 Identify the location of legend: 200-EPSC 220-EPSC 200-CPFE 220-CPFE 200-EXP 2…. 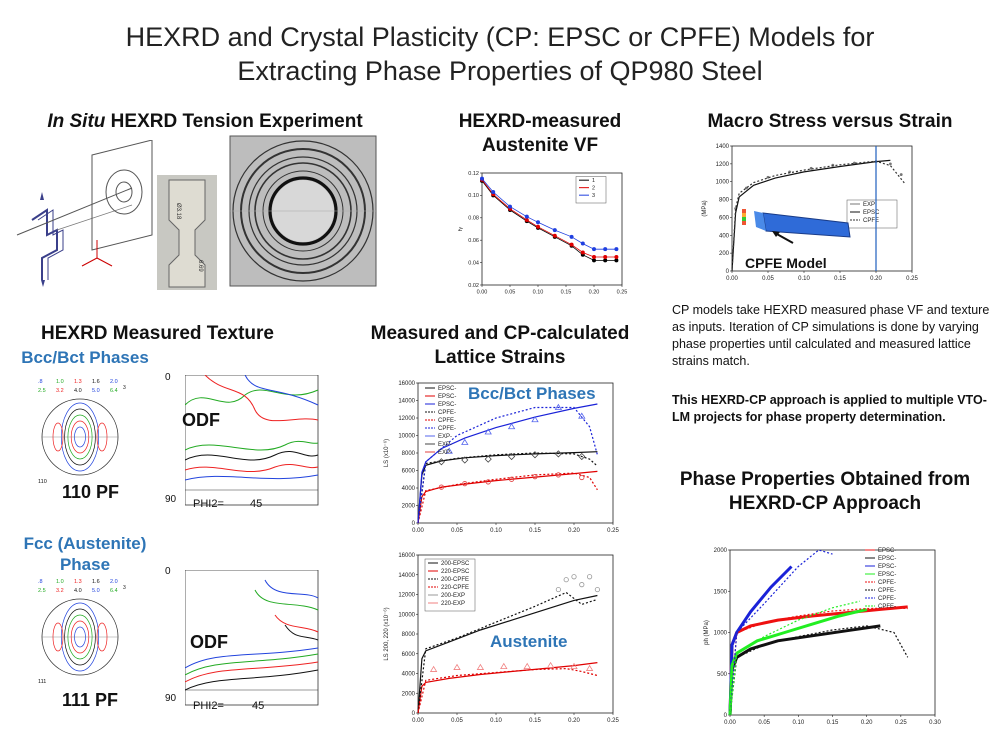
(450, 585).